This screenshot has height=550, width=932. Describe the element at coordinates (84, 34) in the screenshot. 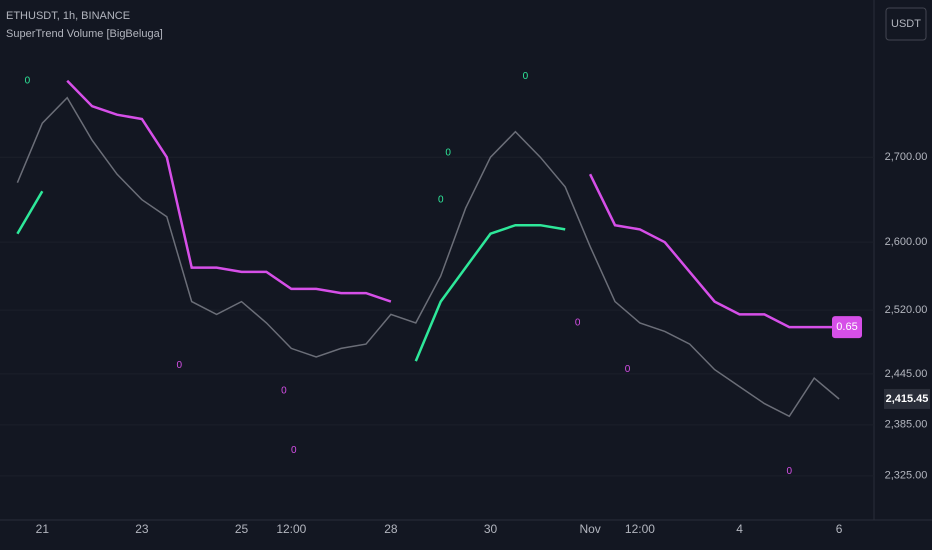

I see `indicator-name: SuperTrend Volume [BigBeluga]` at that location.